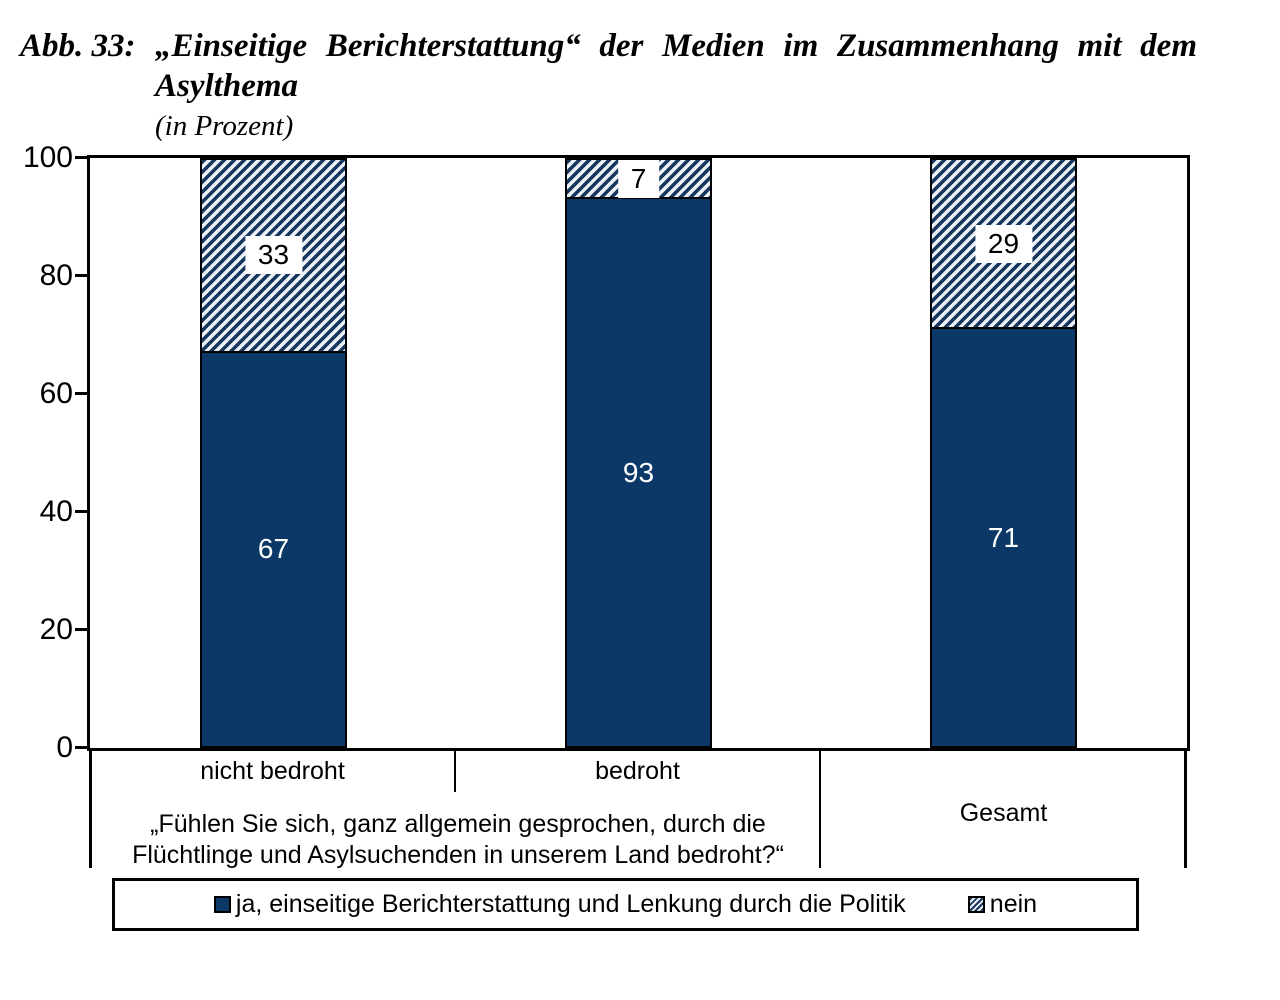 This screenshot has height=1000, width=1280. I want to click on bar-segment-ja: 67, so click(273, 550).